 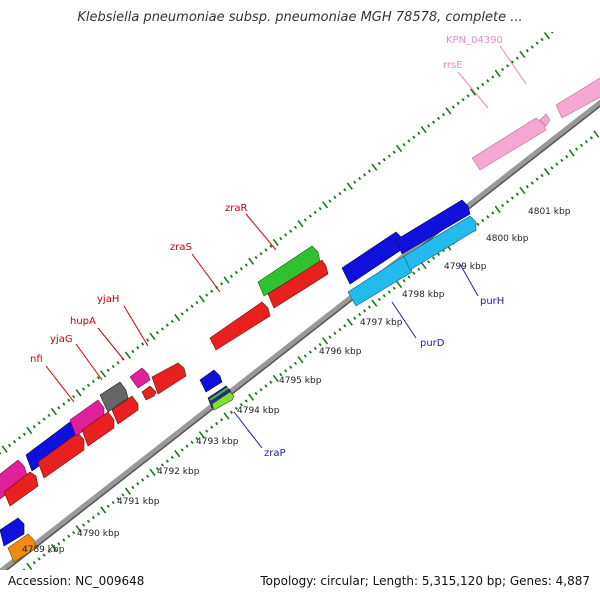 What do you see at coordinates (453, 65) in the screenshot?
I see `gene-label-rrsE: rrsE` at bounding box center [453, 65].